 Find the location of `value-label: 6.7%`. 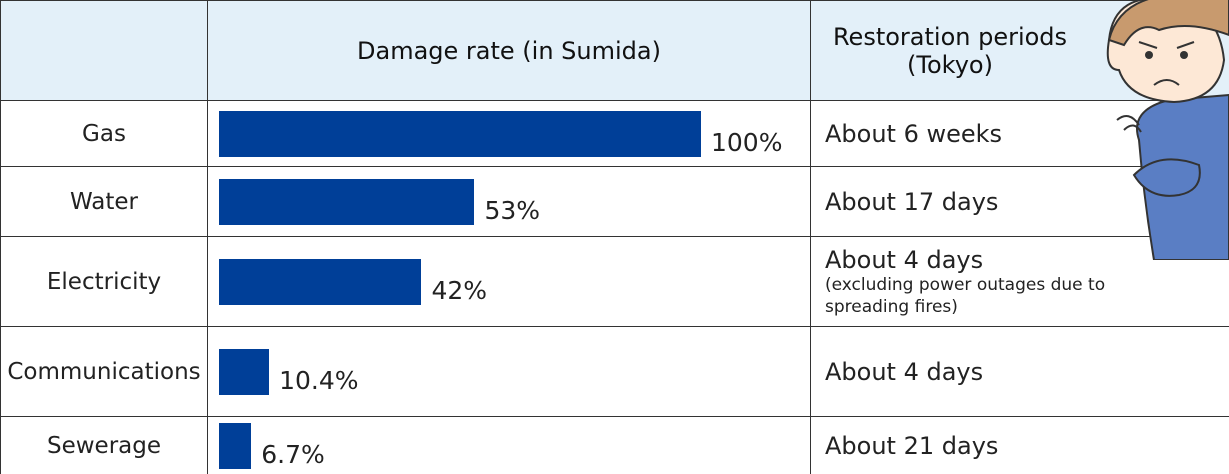

value-label: 6.7% is located at coordinates (293, 454).